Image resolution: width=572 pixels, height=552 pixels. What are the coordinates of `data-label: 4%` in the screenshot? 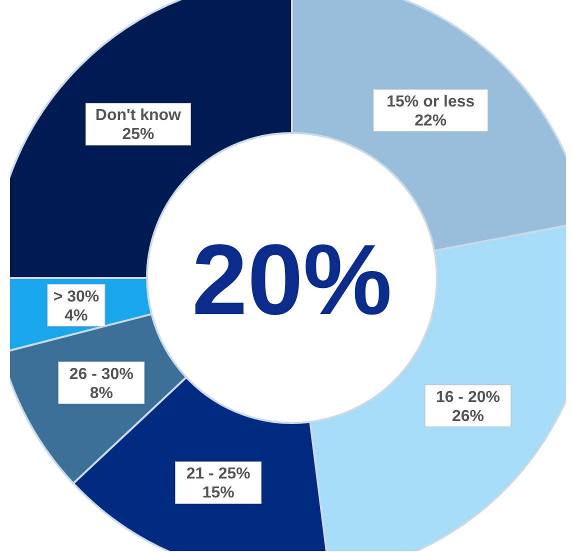 It's located at (76, 315).